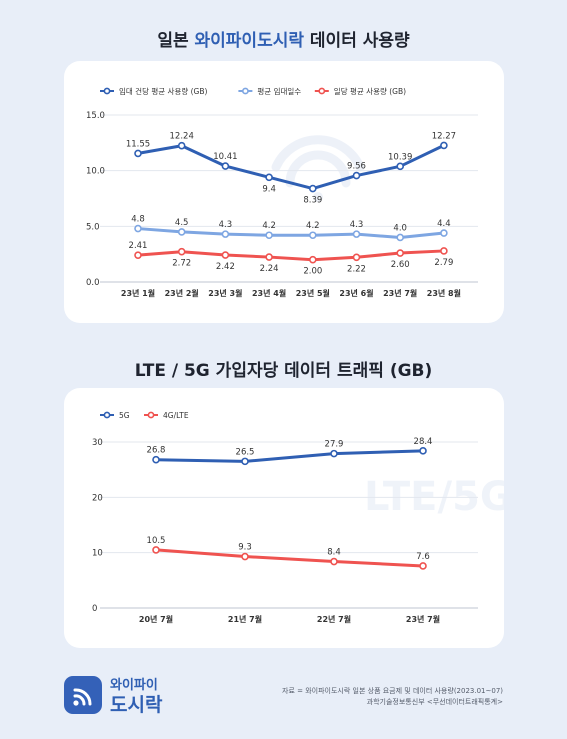  I want to click on chart1-series-2-label-3: 2.24, so click(269, 269).